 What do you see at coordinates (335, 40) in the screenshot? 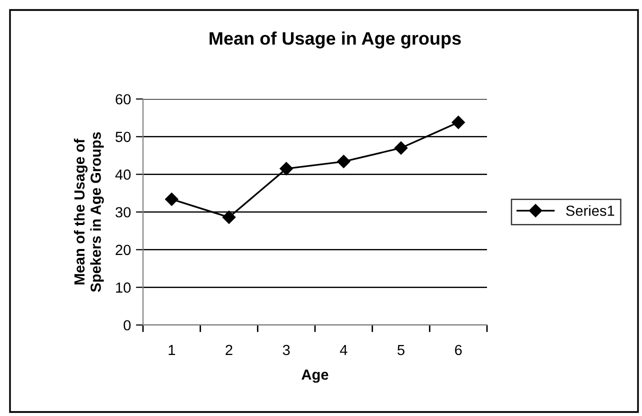
I see `chart-title: Mean of Usage in Age groups` at bounding box center [335, 40].